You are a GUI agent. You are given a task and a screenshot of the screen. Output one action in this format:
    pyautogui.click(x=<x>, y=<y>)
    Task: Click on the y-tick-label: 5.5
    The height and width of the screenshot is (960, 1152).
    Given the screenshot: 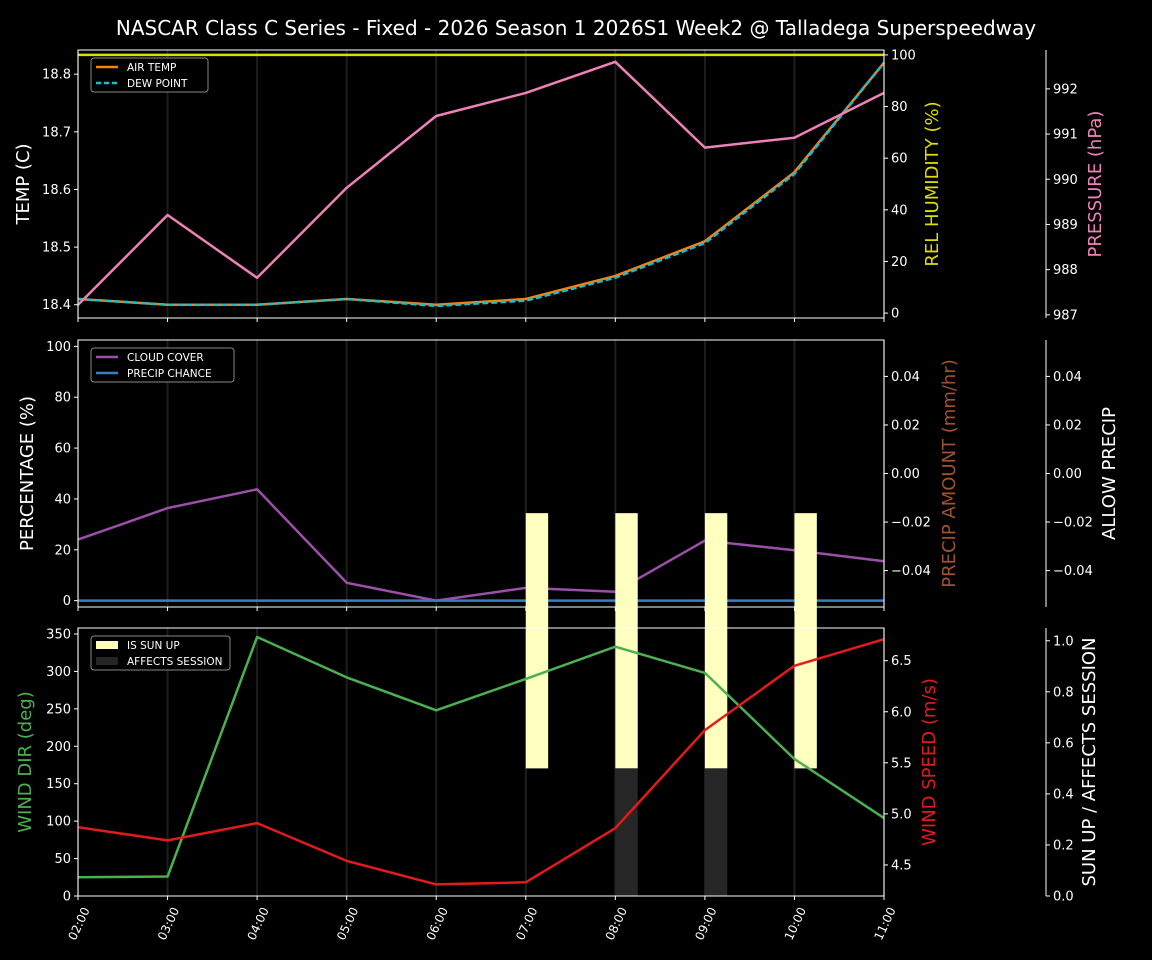 What is the action you would take?
    pyautogui.click(x=901, y=763)
    